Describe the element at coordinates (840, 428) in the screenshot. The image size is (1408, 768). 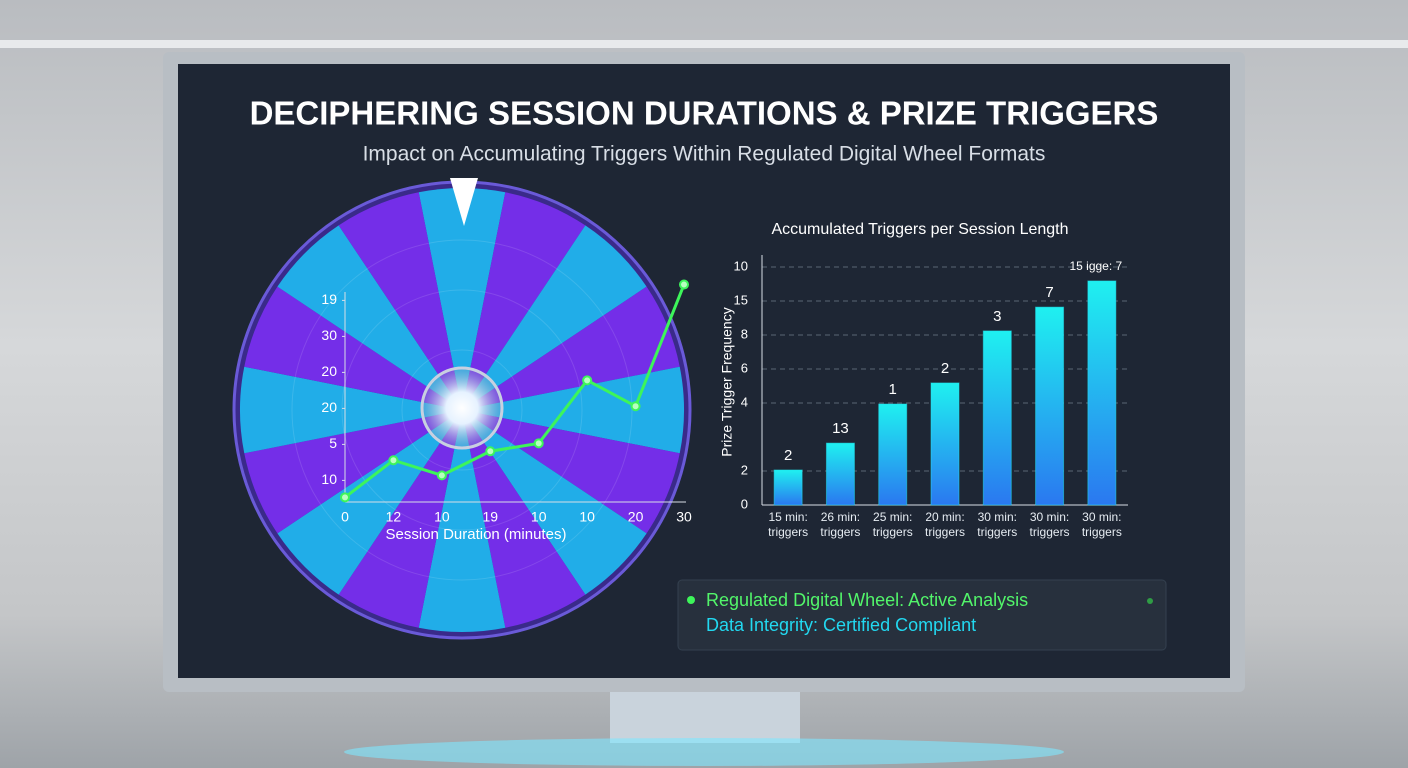
I see `bar-label: 13` at that location.